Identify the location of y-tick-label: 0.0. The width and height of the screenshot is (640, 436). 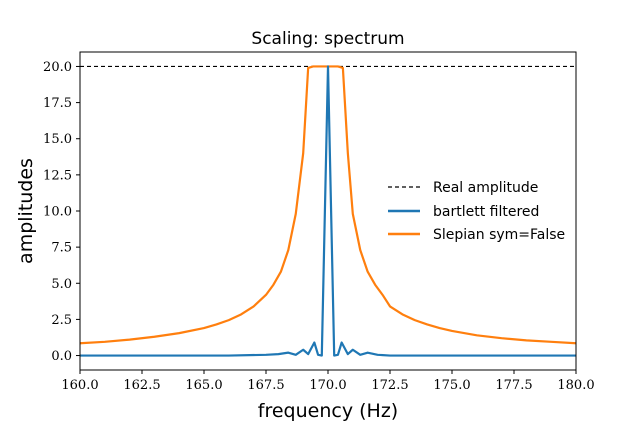
(61, 356).